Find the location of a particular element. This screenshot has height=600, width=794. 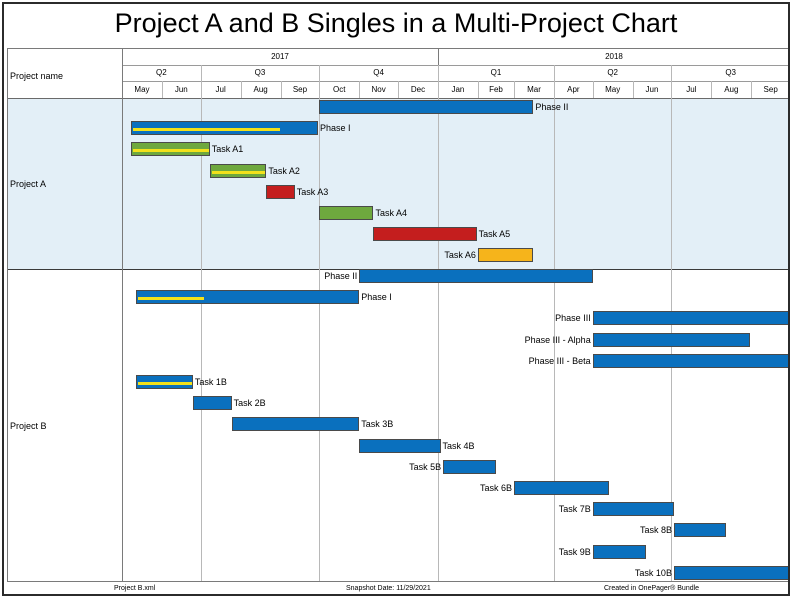

project-name-header: Project name is located at coordinates (37, 76).